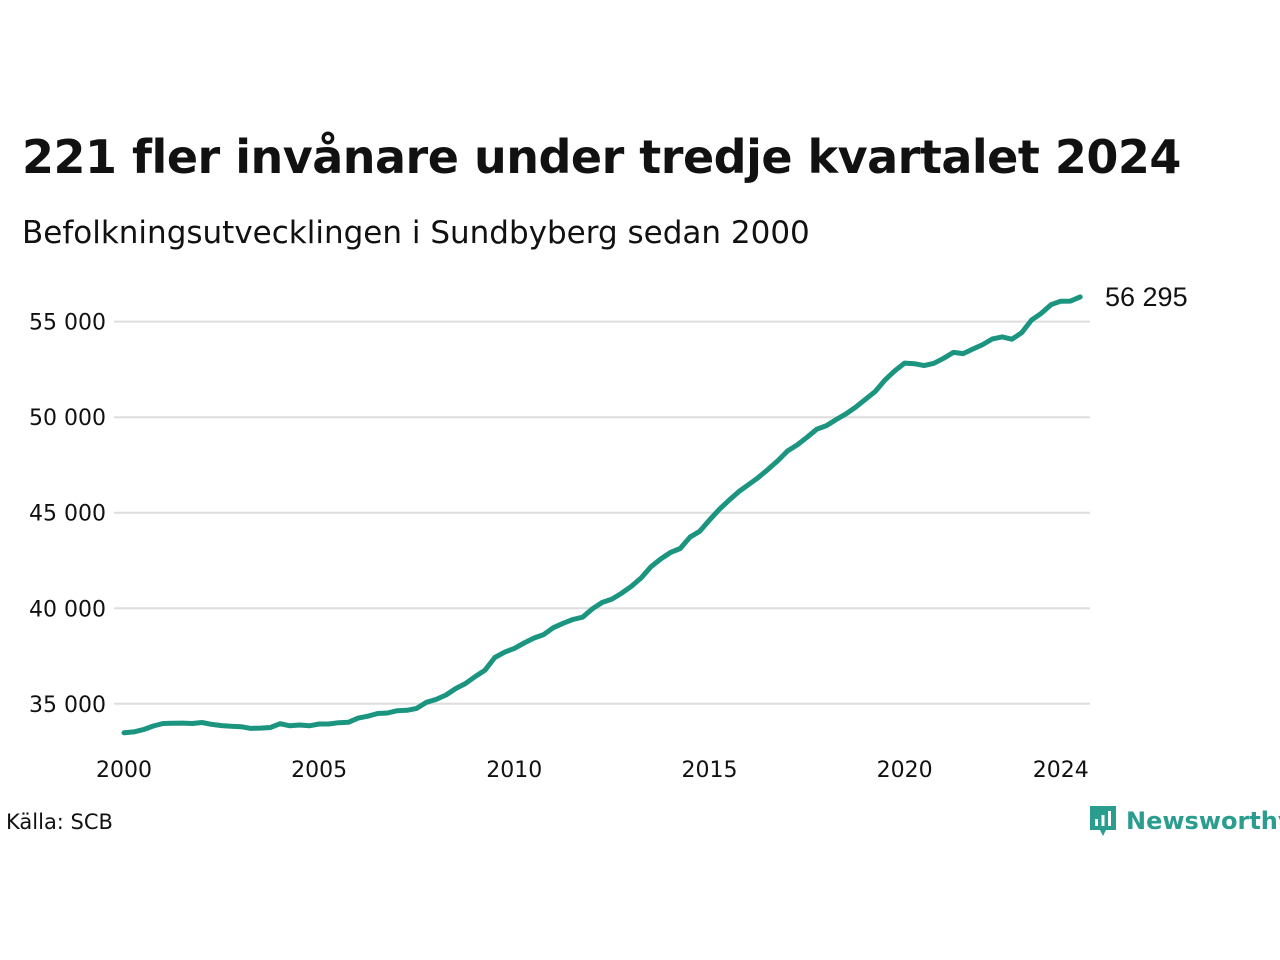 This screenshot has width=1280, height=960. I want to click on x-tick-label: 2020, so click(905, 770).